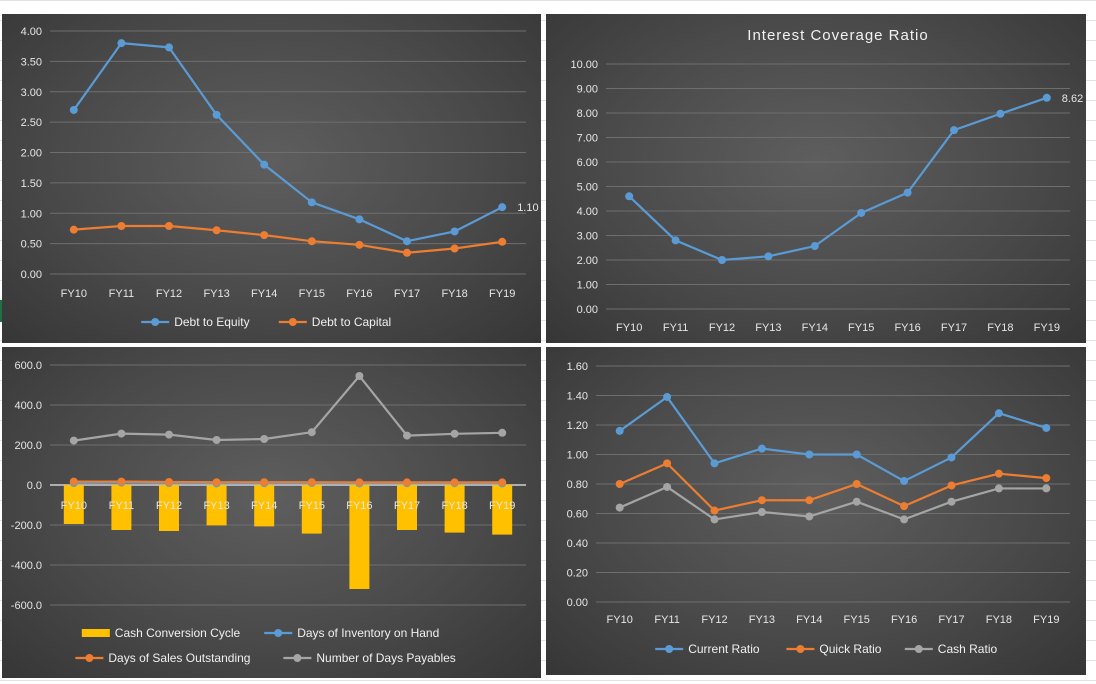 The image size is (1096, 684). Describe the element at coordinates (74, 506) in the screenshot. I see `chart3-x-tick-label: FY10` at that location.